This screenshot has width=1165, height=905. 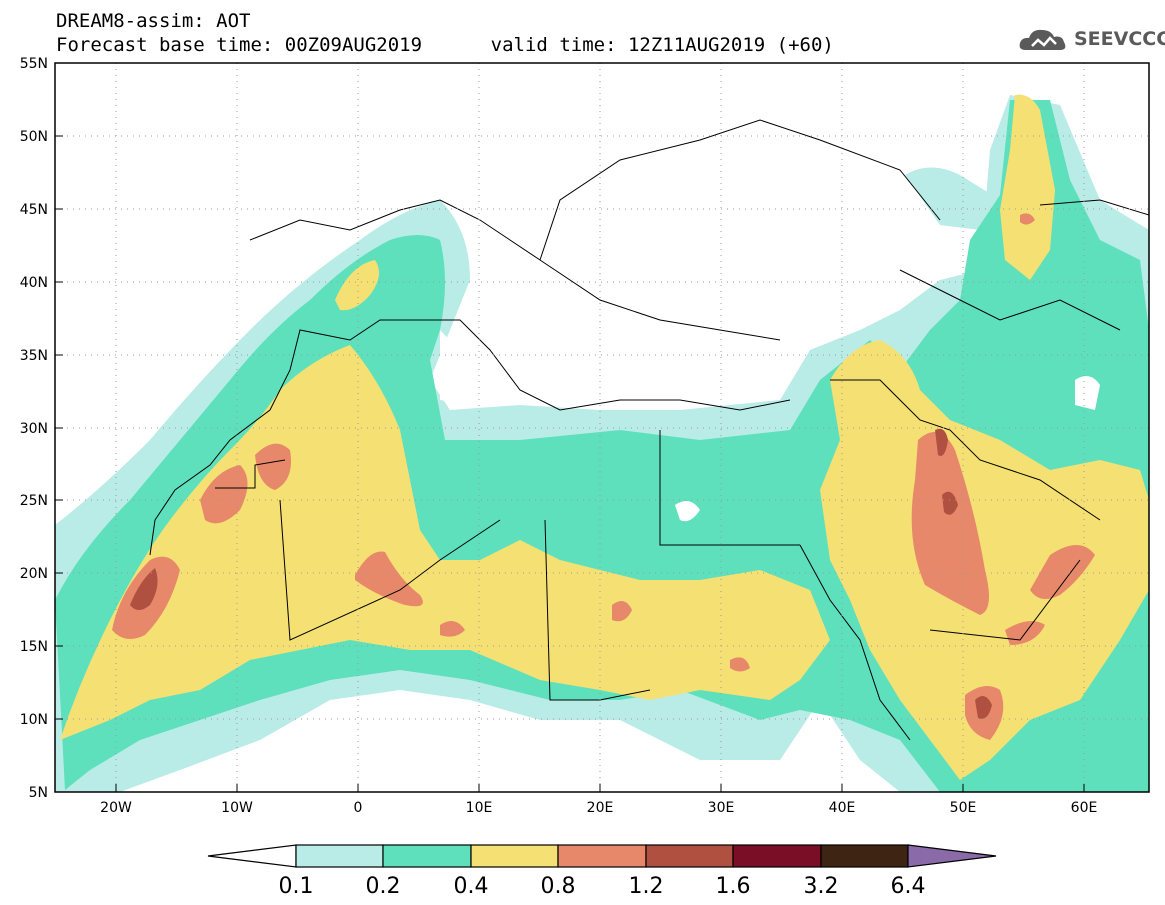 I want to click on colorbar-label: 1.2, so click(x=646, y=886).